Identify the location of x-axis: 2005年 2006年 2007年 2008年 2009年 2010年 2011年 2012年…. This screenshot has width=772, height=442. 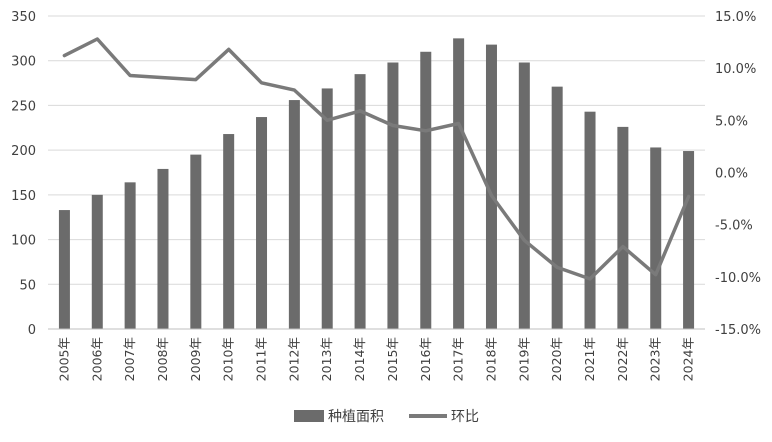
(376, 354).